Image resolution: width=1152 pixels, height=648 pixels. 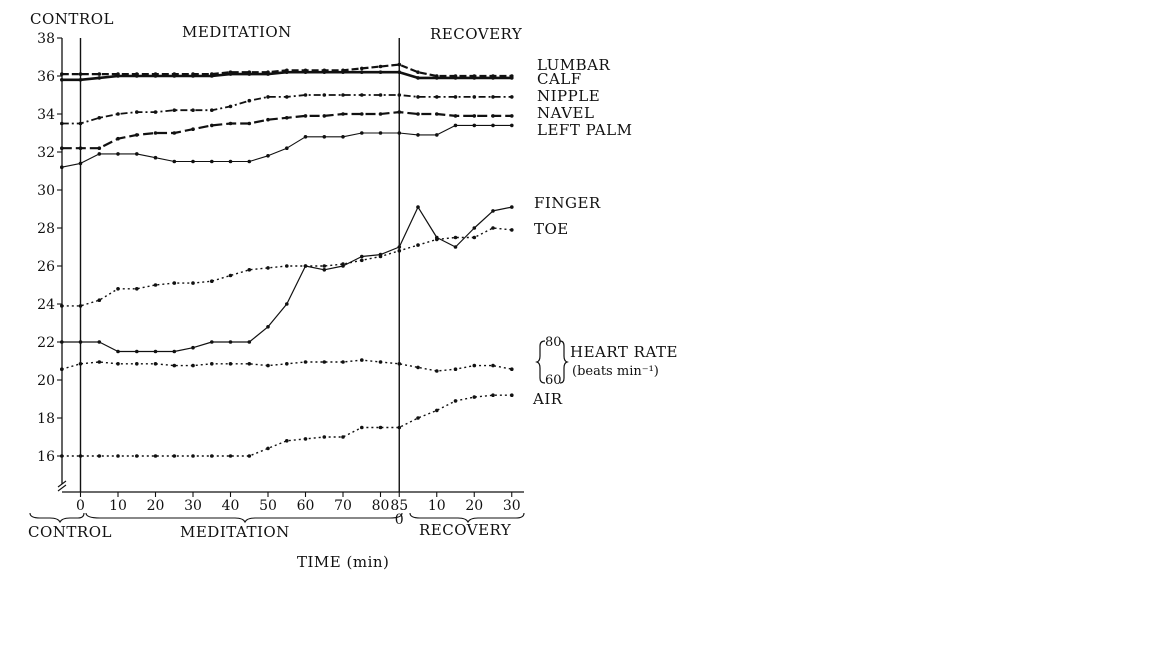 I want to click on y-tick-label: 20, so click(x=46, y=381).